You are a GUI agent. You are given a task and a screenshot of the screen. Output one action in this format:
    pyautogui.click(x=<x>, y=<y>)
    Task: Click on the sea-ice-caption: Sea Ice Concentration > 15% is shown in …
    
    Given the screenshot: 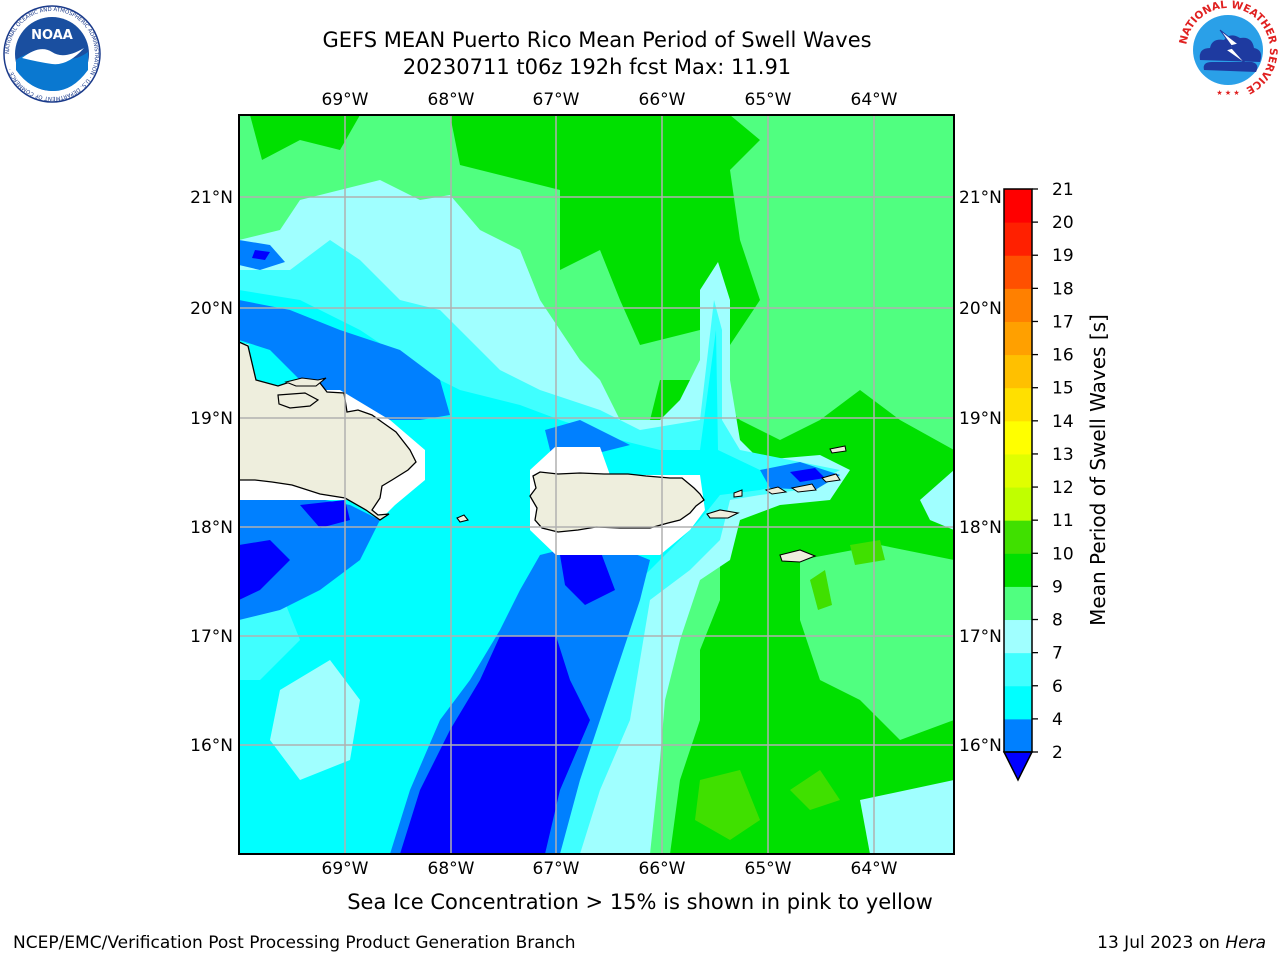 What is the action you would take?
    pyautogui.click(x=640, y=902)
    